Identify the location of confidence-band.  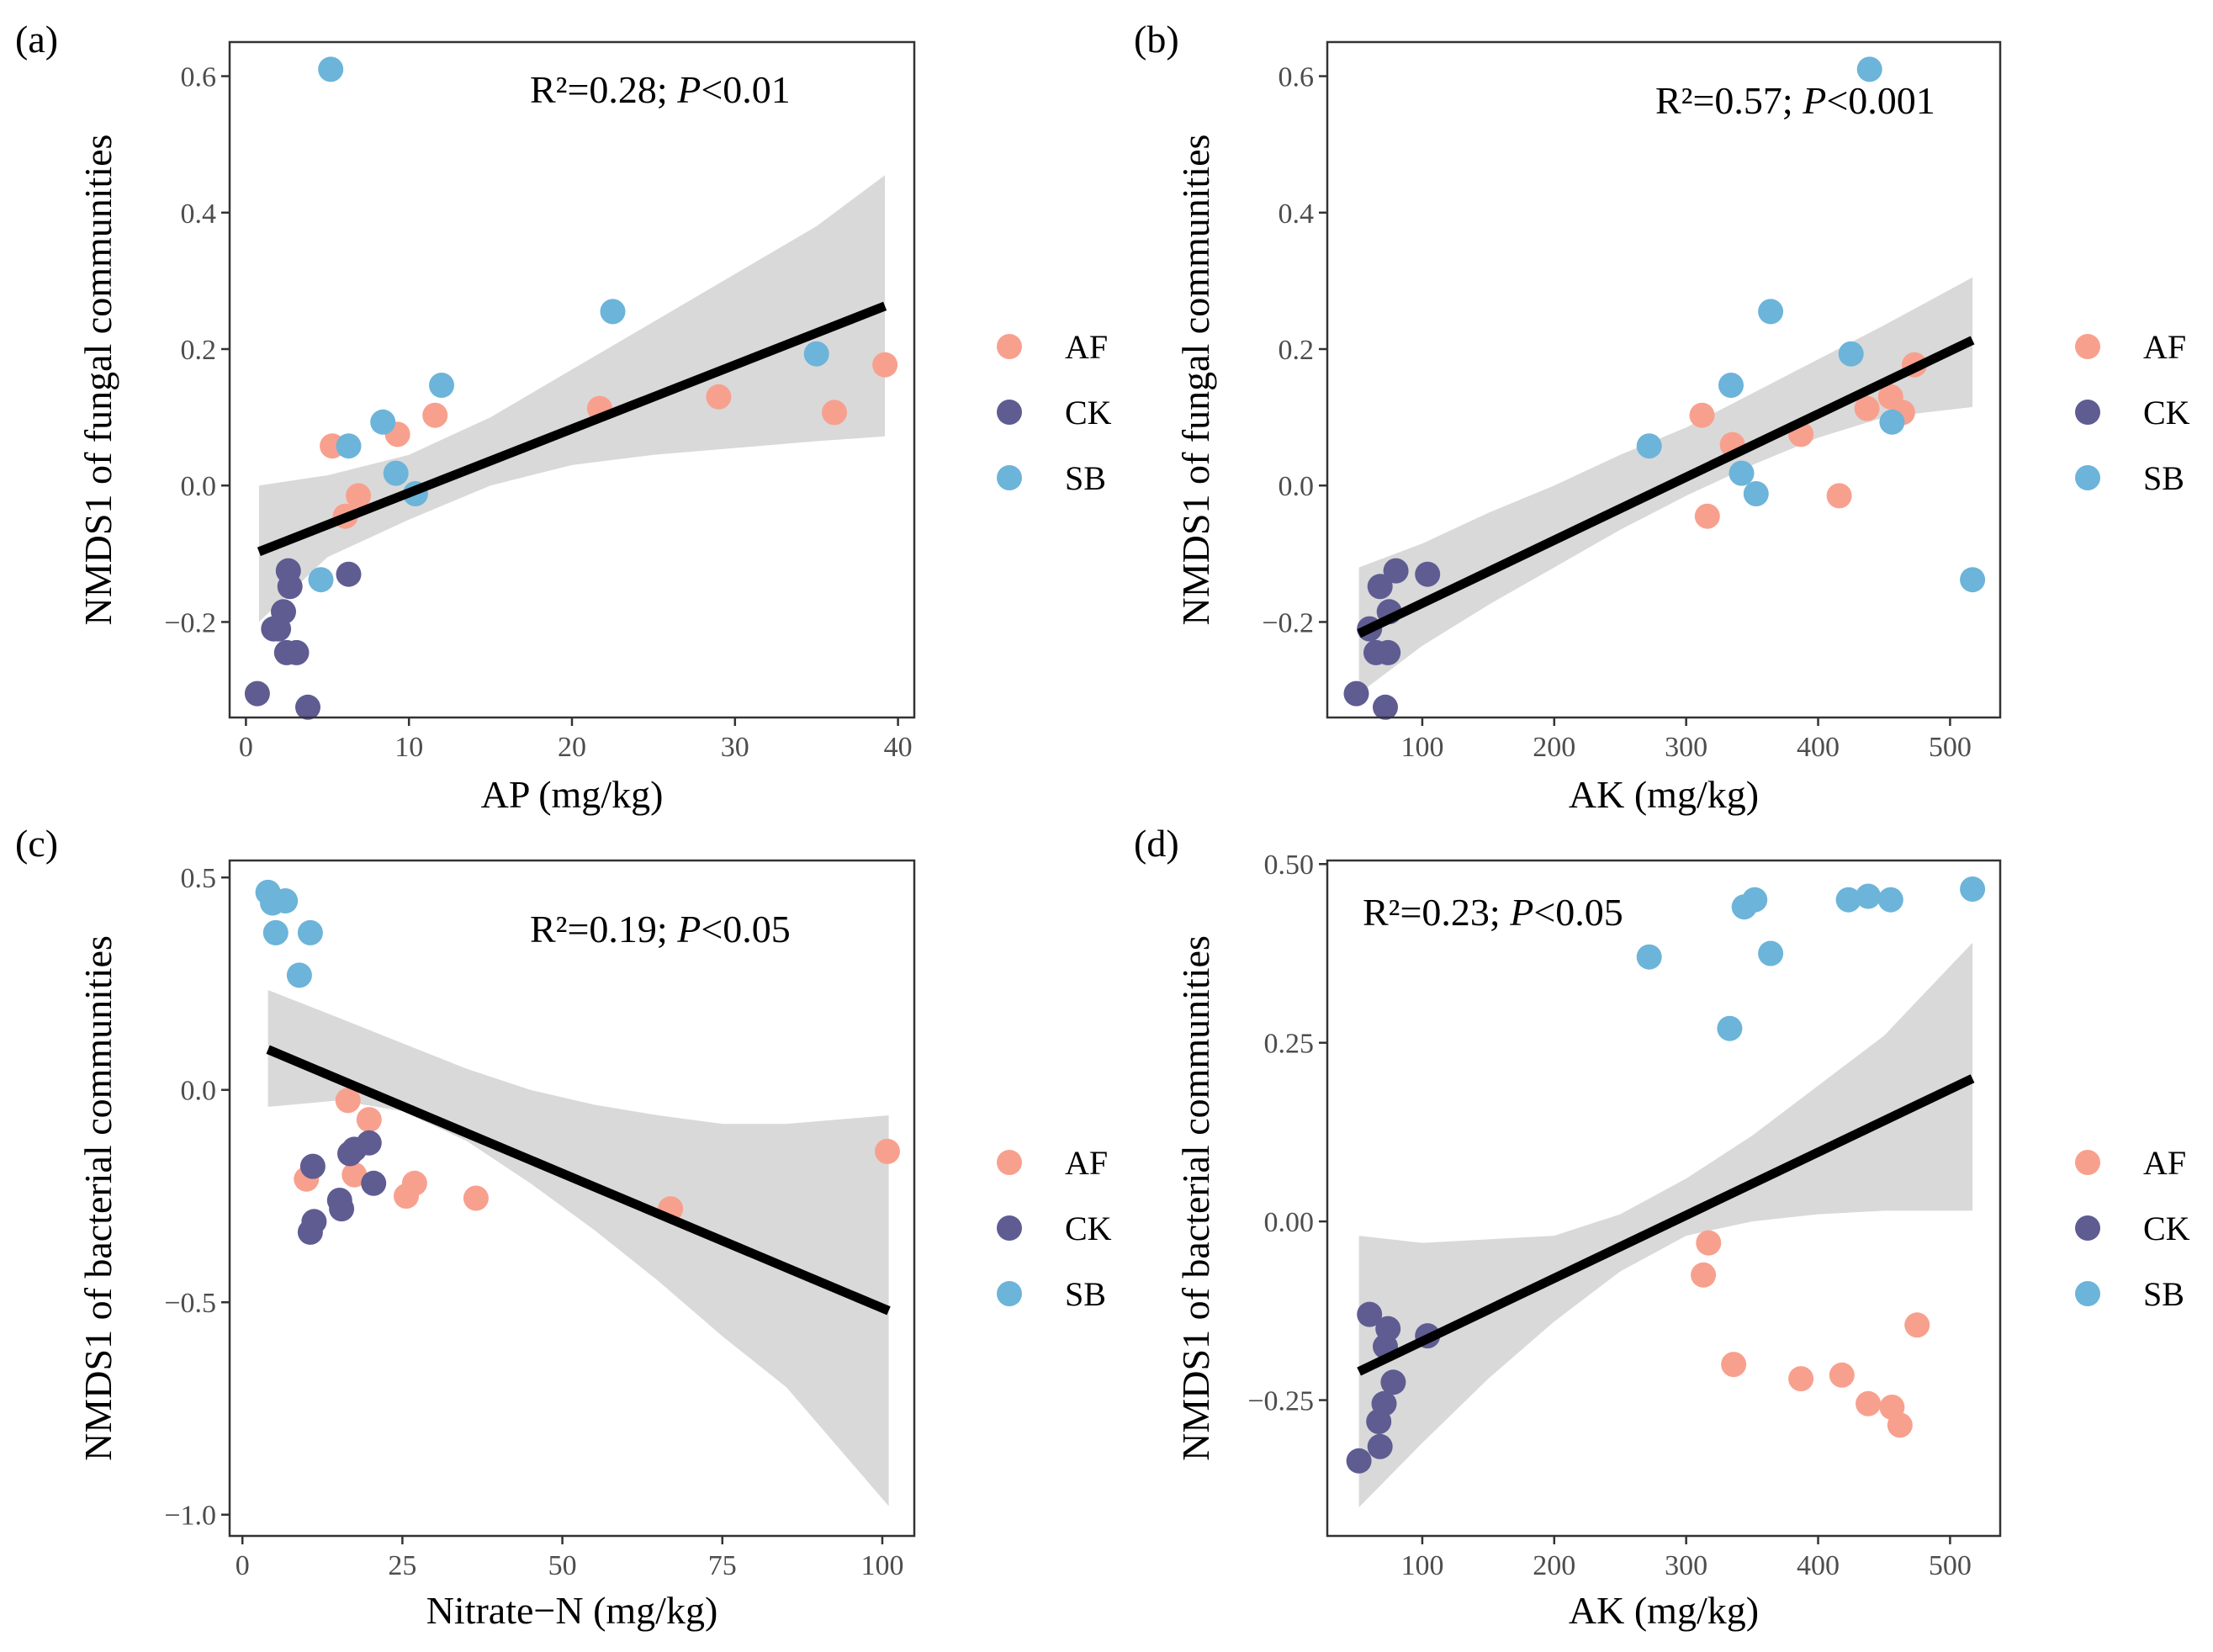
(578, 1248).